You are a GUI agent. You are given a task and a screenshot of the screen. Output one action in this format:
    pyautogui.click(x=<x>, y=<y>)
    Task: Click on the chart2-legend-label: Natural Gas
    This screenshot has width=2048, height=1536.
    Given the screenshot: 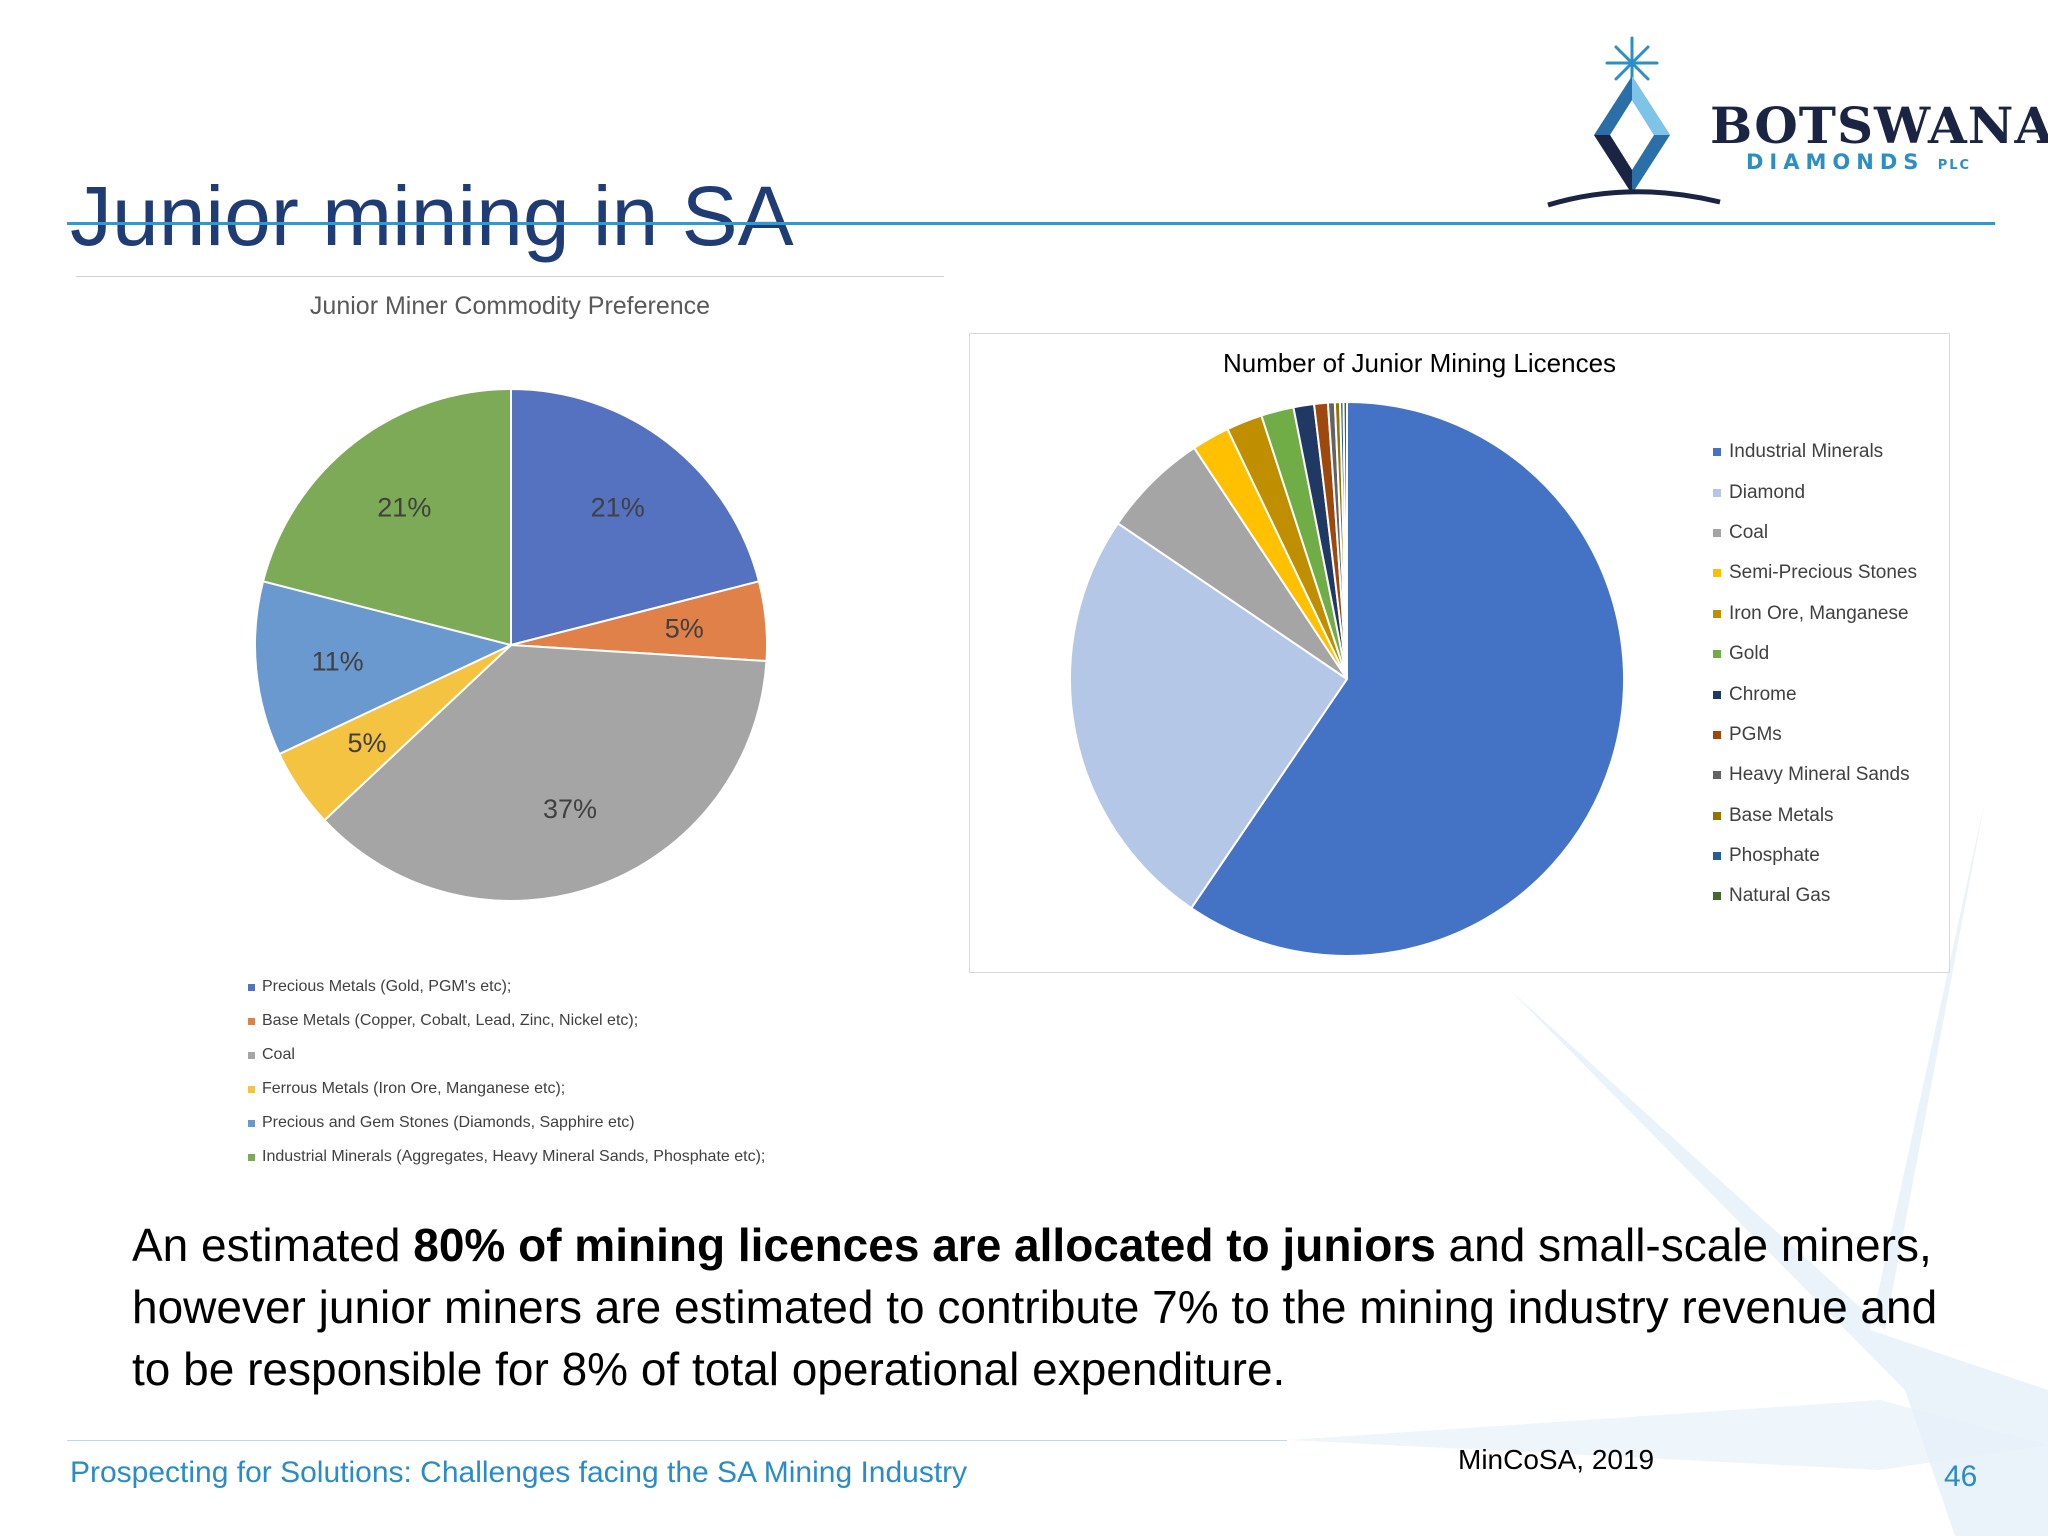 What is the action you would take?
    pyautogui.click(x=1780, y=896)
    